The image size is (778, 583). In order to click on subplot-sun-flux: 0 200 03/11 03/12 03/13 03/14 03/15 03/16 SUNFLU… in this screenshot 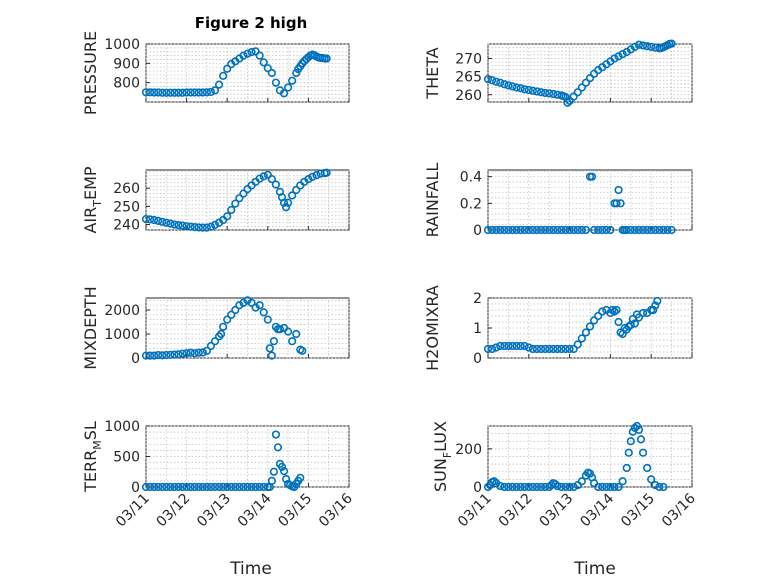, I will do `click(565, 475)`.